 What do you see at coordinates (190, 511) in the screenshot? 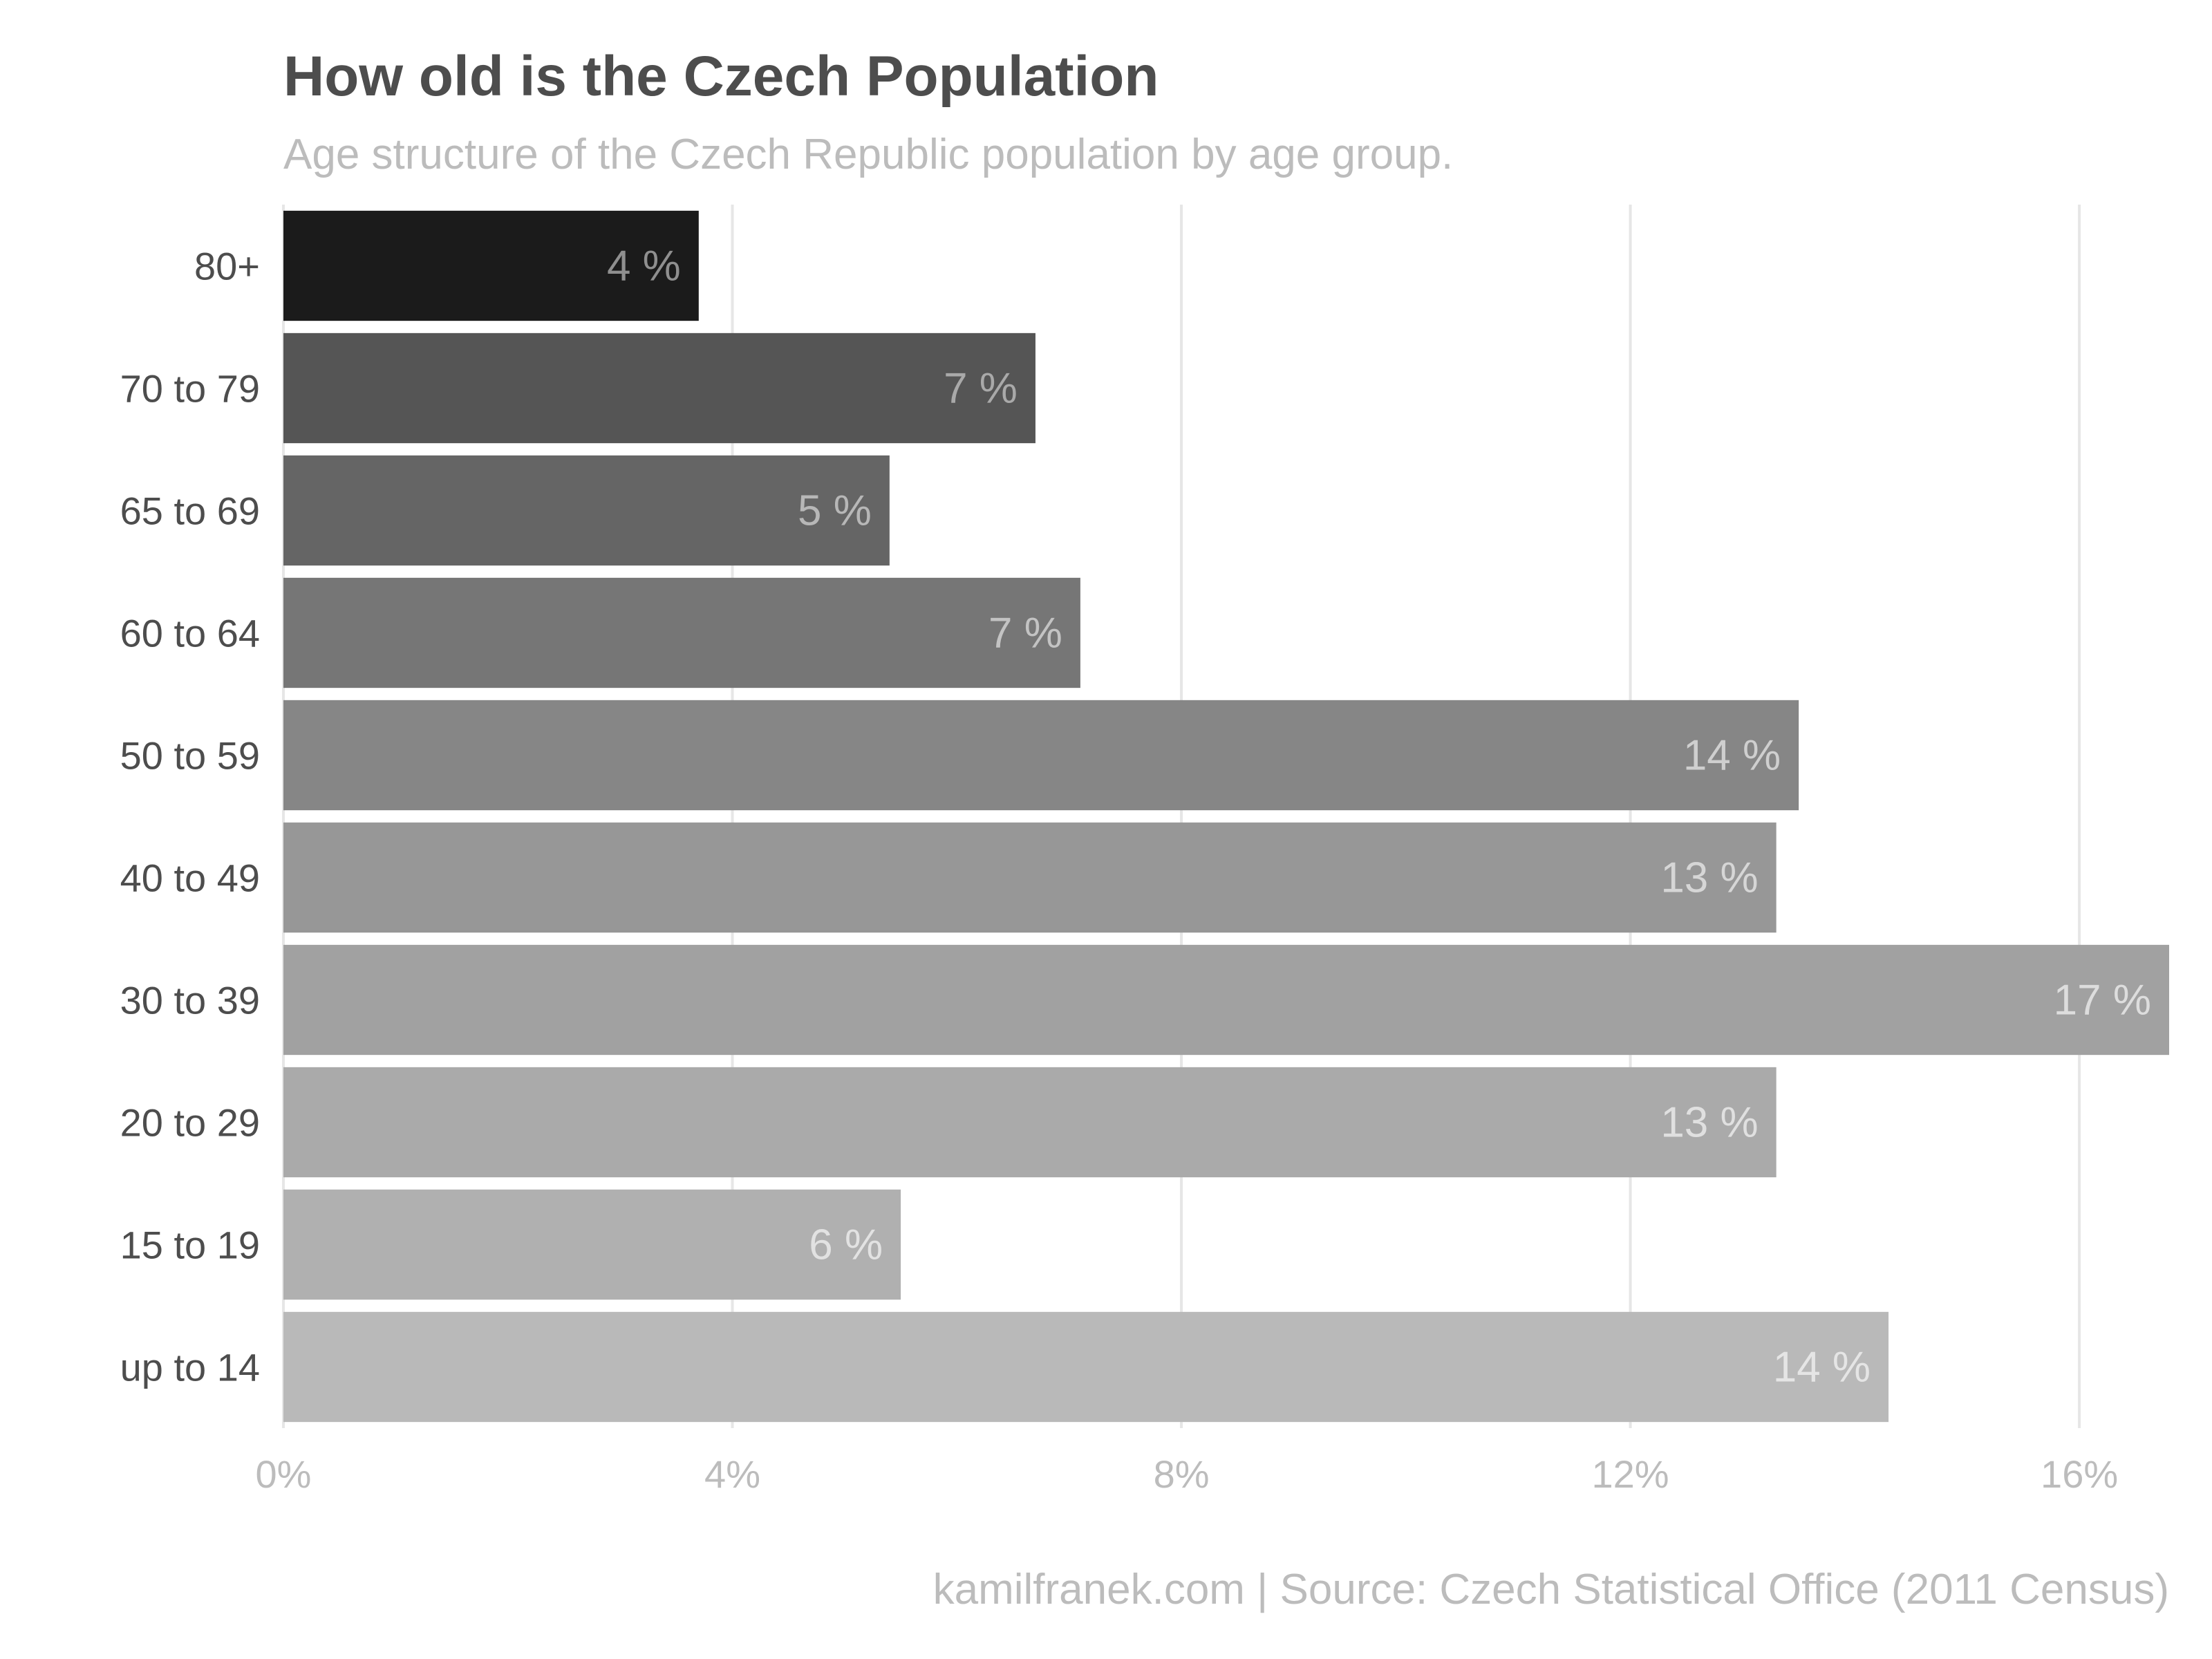
I see `category-label: 65 to 69` at bounding box center [190, 511].